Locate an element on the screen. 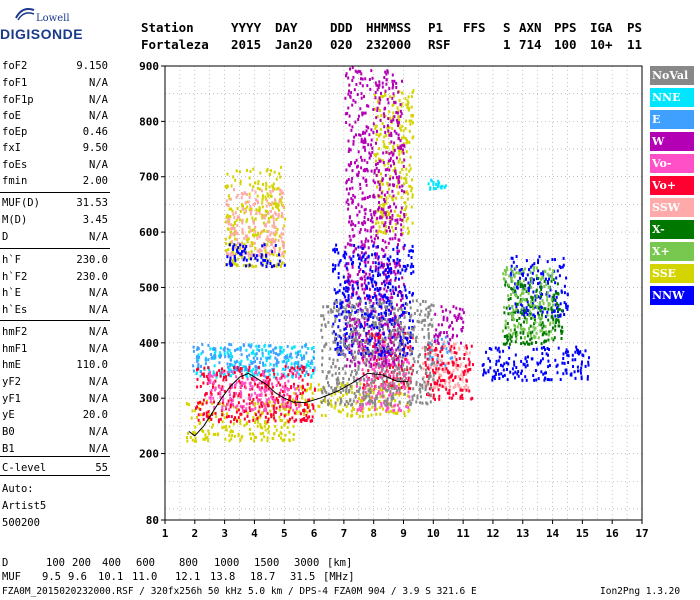  param-row: C-level 55 is located at coordinates (55, 470).